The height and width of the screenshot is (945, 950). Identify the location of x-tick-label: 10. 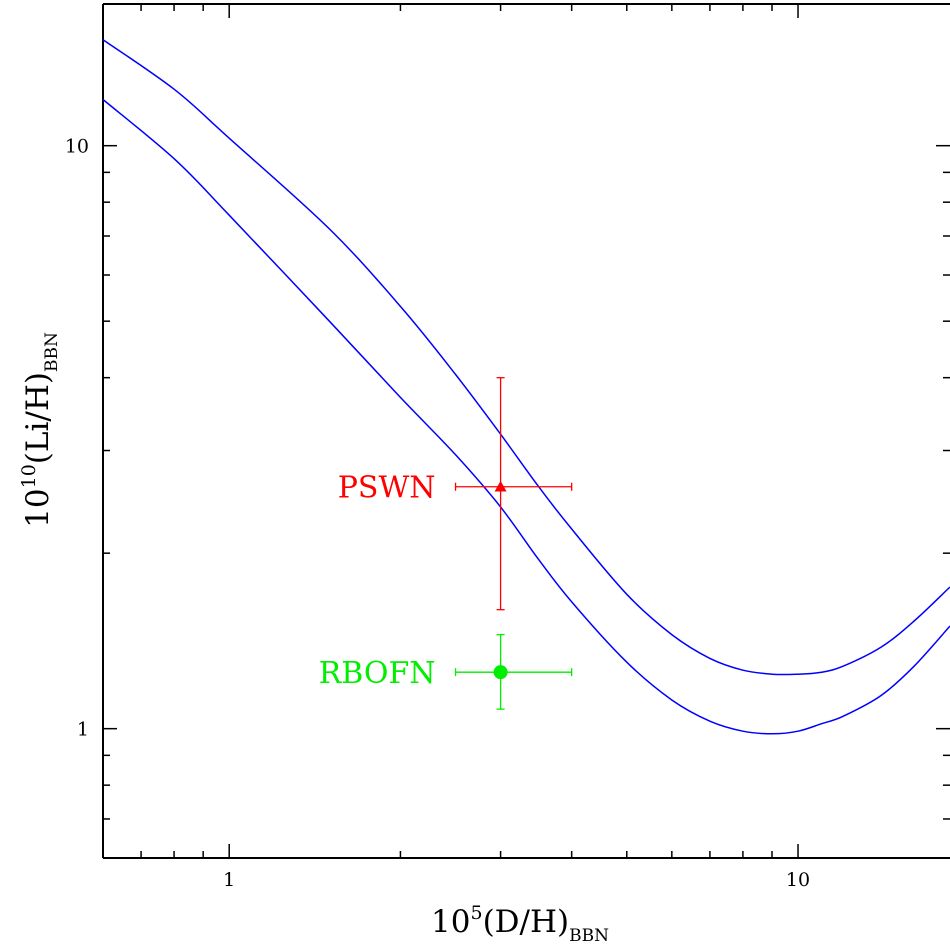
(798, 880).